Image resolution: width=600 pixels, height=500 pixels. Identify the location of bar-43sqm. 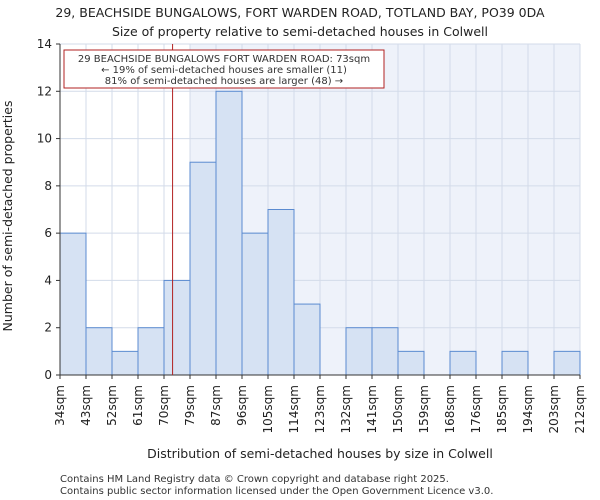
(99, 351).